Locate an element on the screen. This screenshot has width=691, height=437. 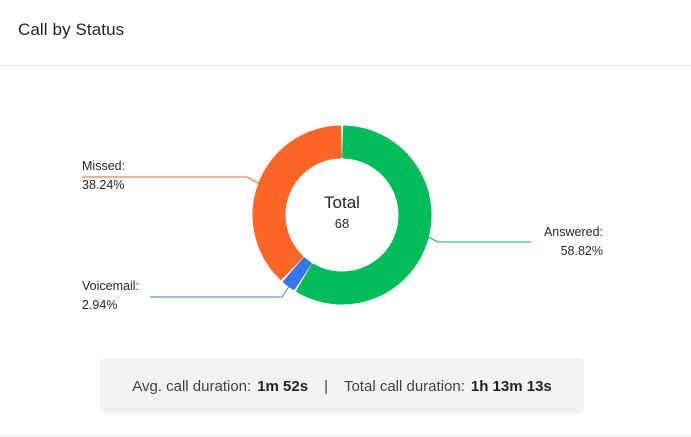
slice-label-missed: Missed: 38.24% is located at coordinates (103, 176).